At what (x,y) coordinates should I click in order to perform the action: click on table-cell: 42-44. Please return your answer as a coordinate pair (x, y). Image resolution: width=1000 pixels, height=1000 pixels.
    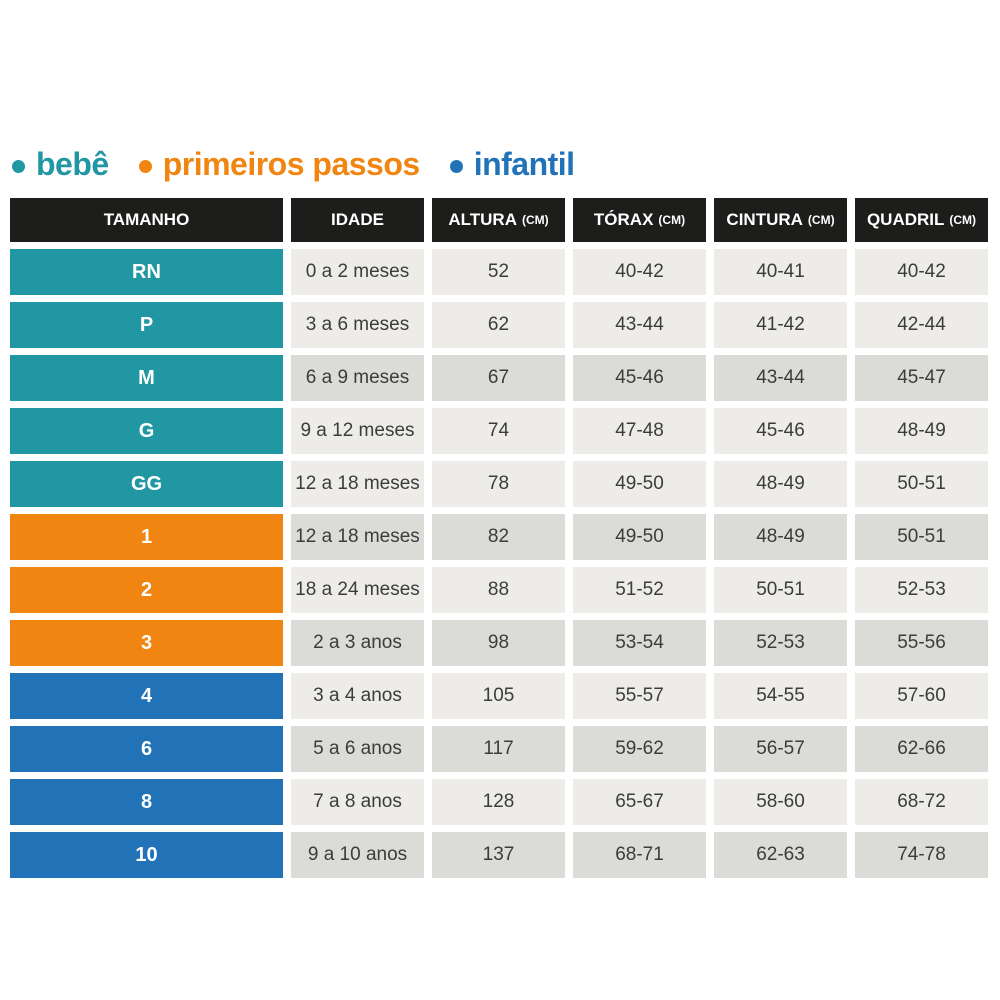
    Looking at the image, I should click on (921, 325).